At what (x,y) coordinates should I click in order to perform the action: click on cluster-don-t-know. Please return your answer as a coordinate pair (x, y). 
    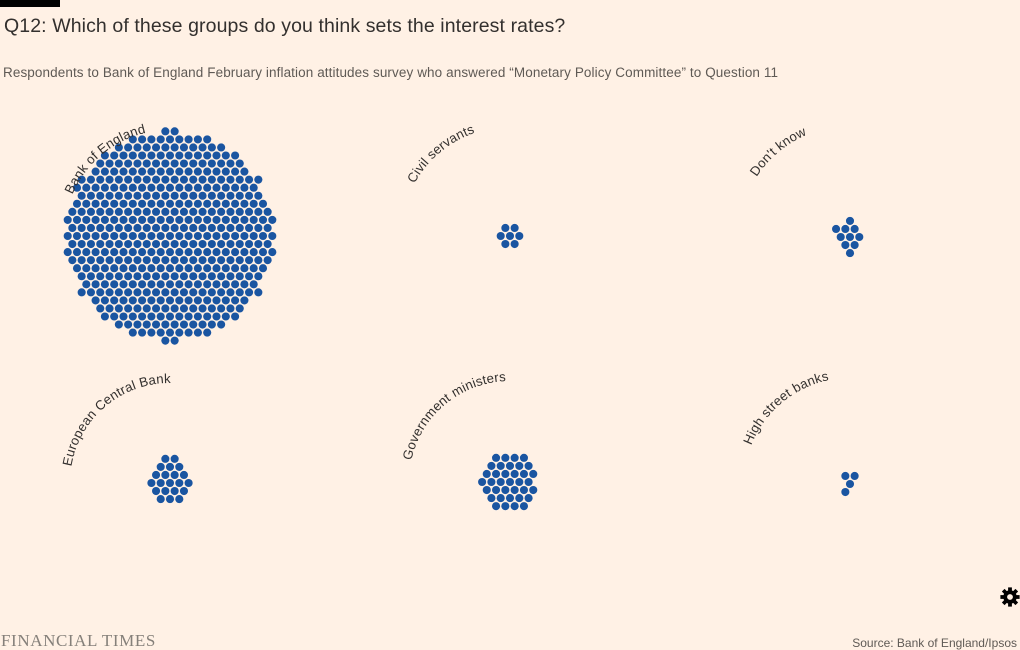
    Looking at the image, I should click on (848, 237).